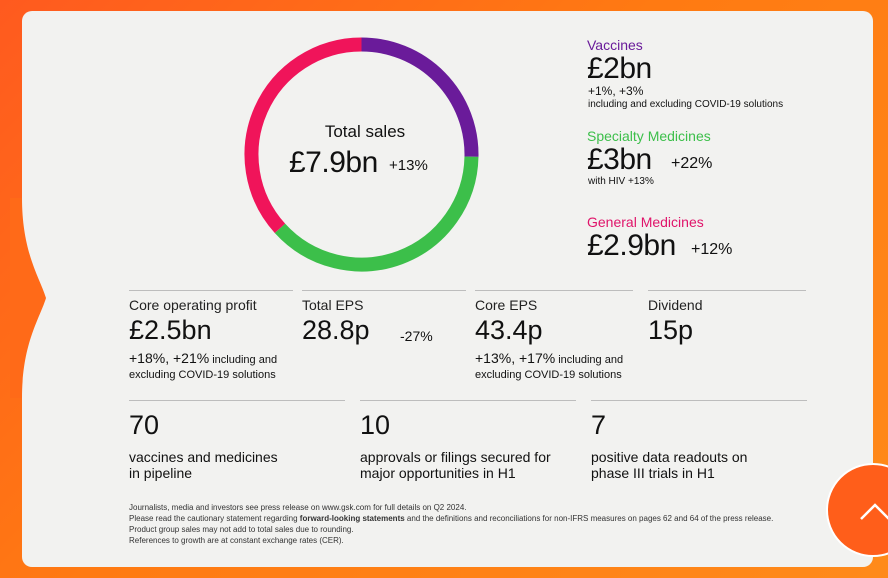 The width and height of the screenshot is (888, 578). What do you see at coordinates (245, 360) in the screenshot?
I see `core-op-note1: including and` at bounding box center [245, 360].